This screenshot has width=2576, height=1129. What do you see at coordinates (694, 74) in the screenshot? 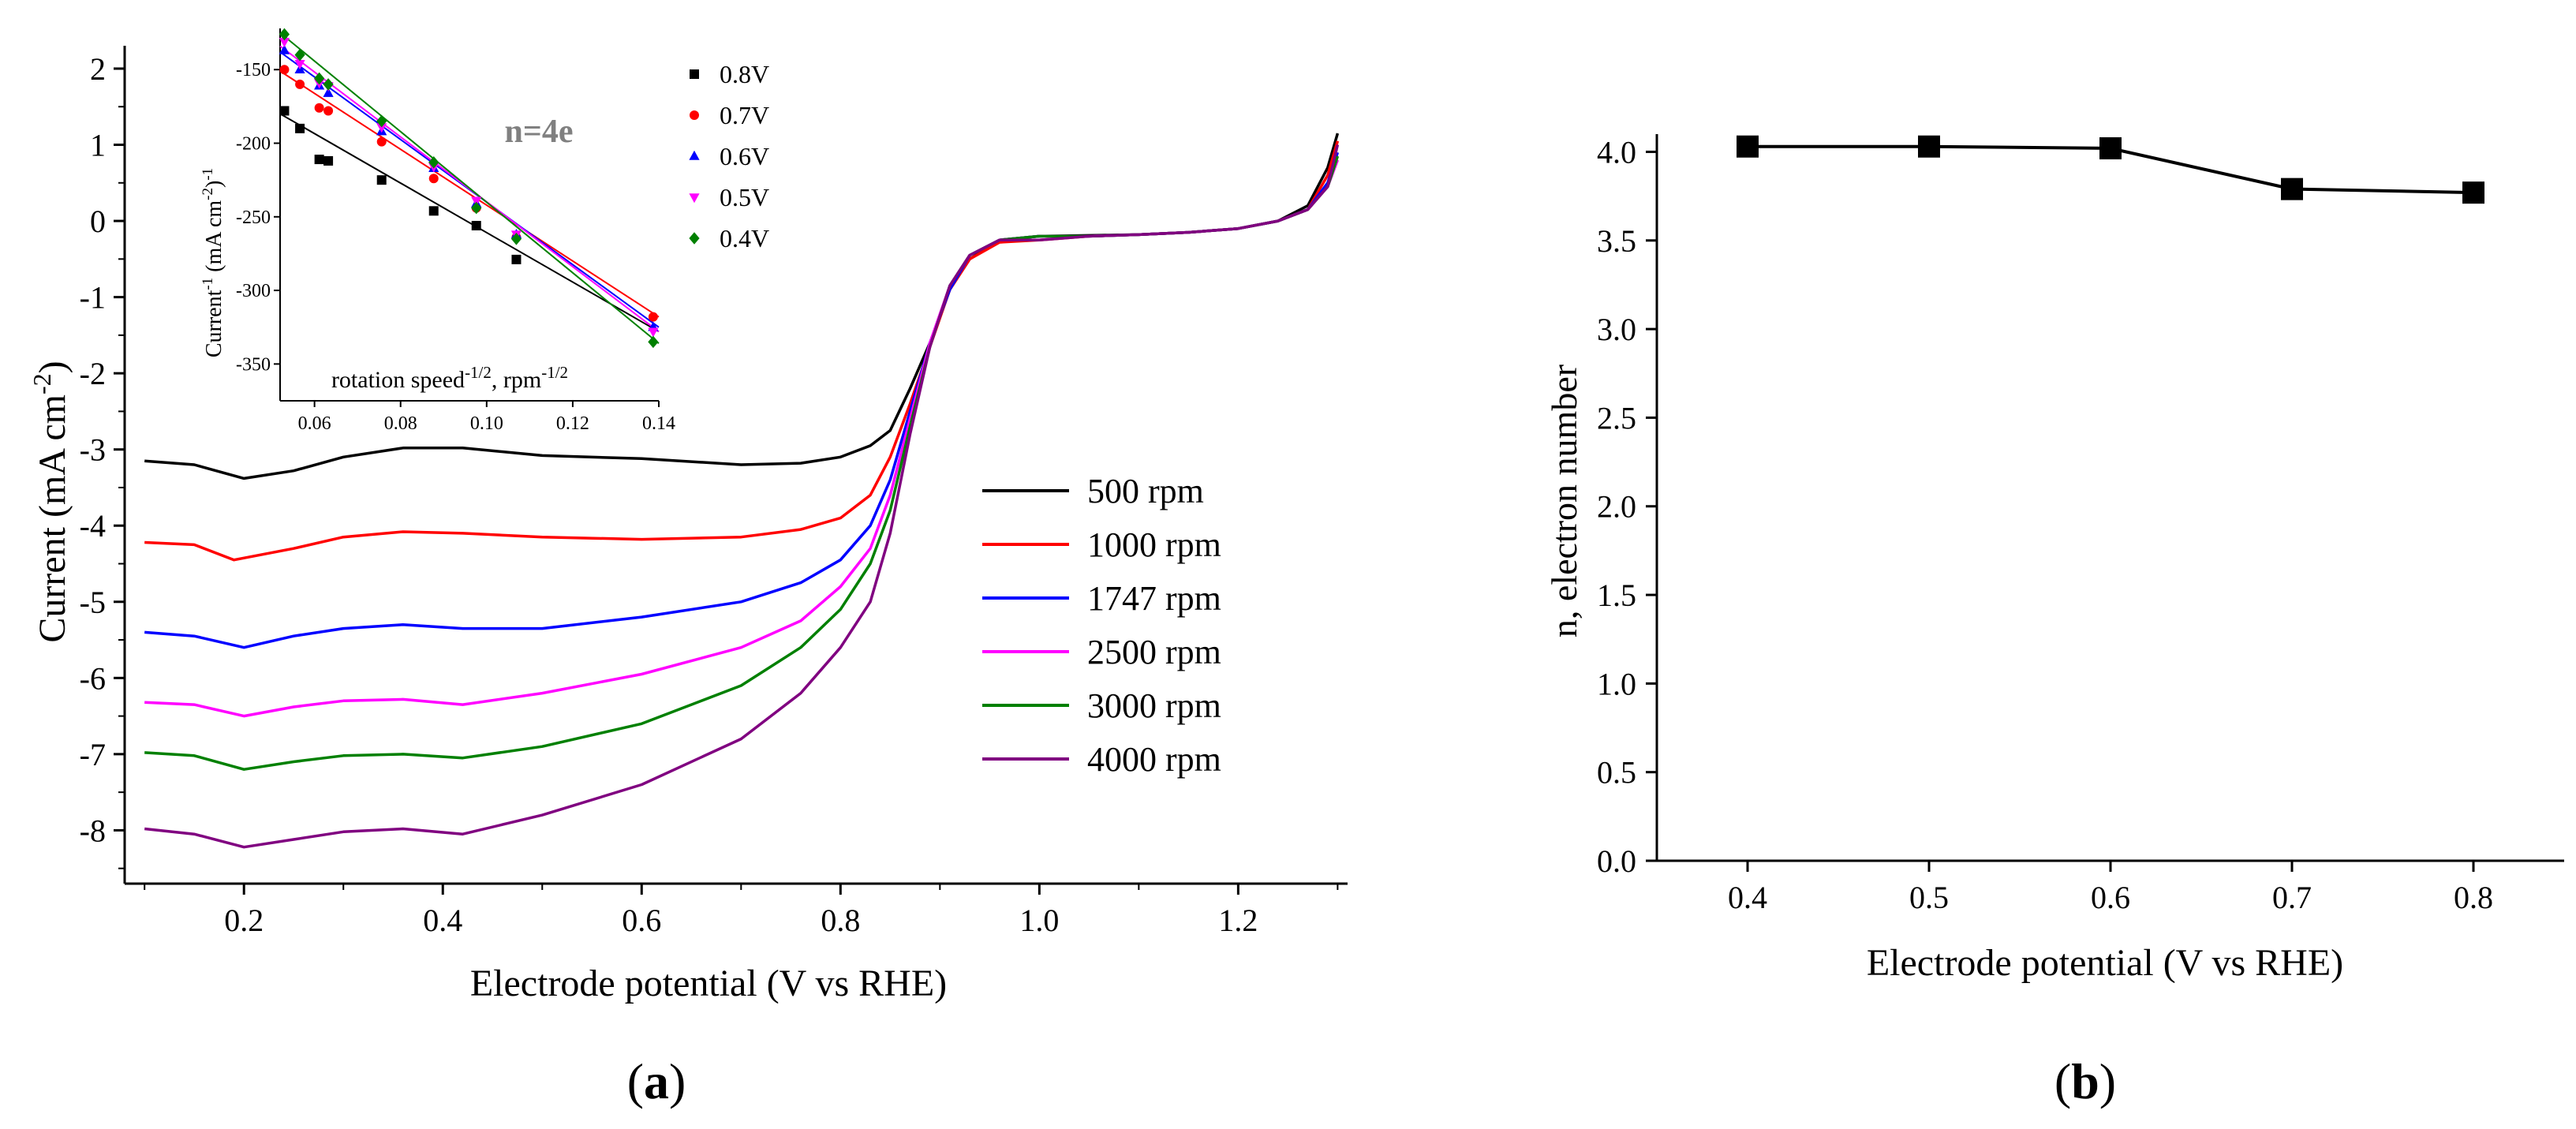
I see `inset-legend-marker-0.8V` at bounding box center [694, 74].